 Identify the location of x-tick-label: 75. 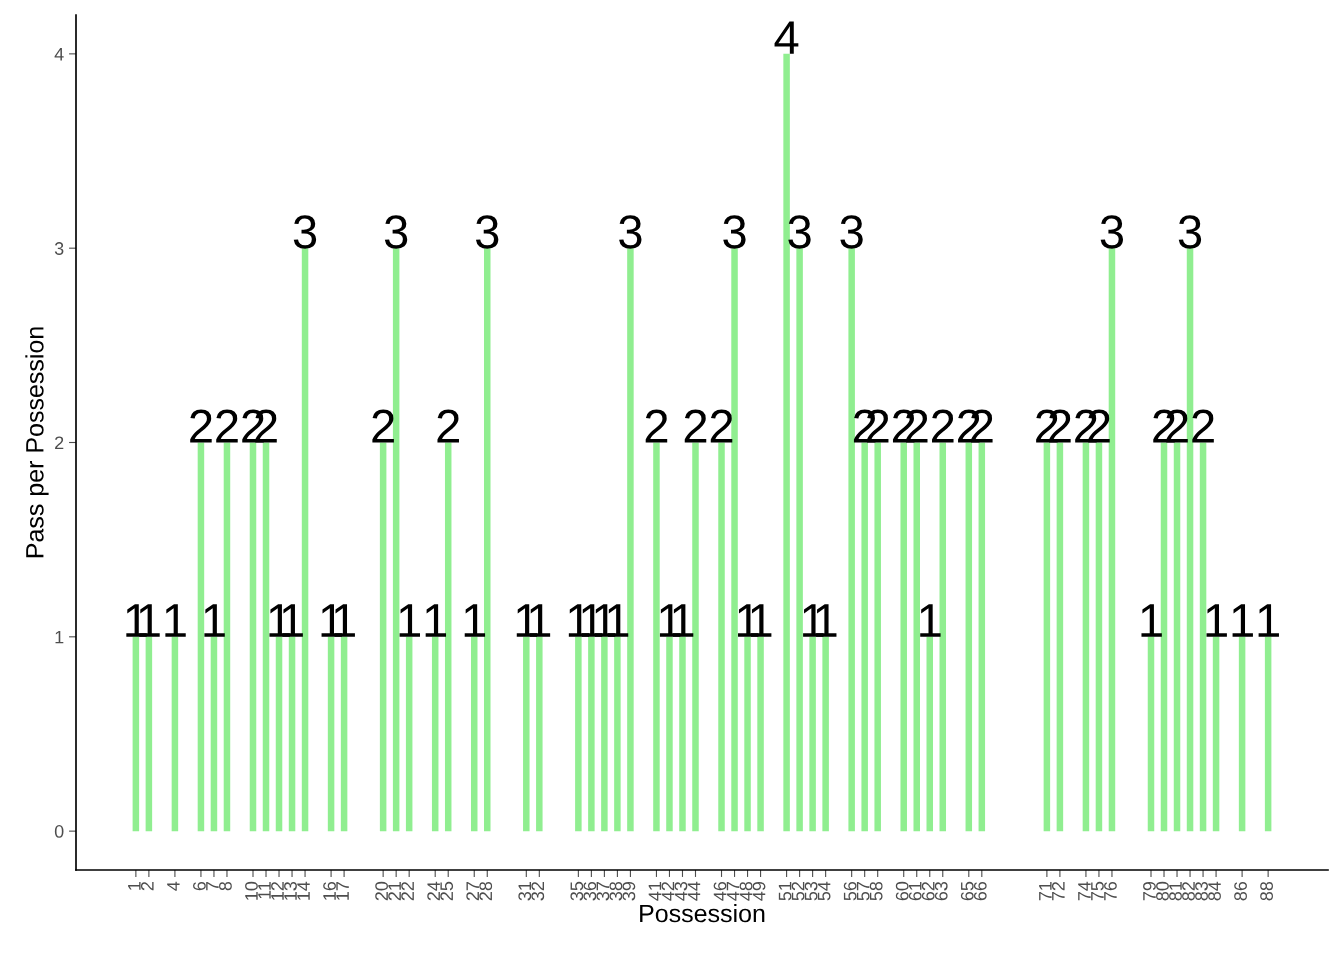
(1097, 891).